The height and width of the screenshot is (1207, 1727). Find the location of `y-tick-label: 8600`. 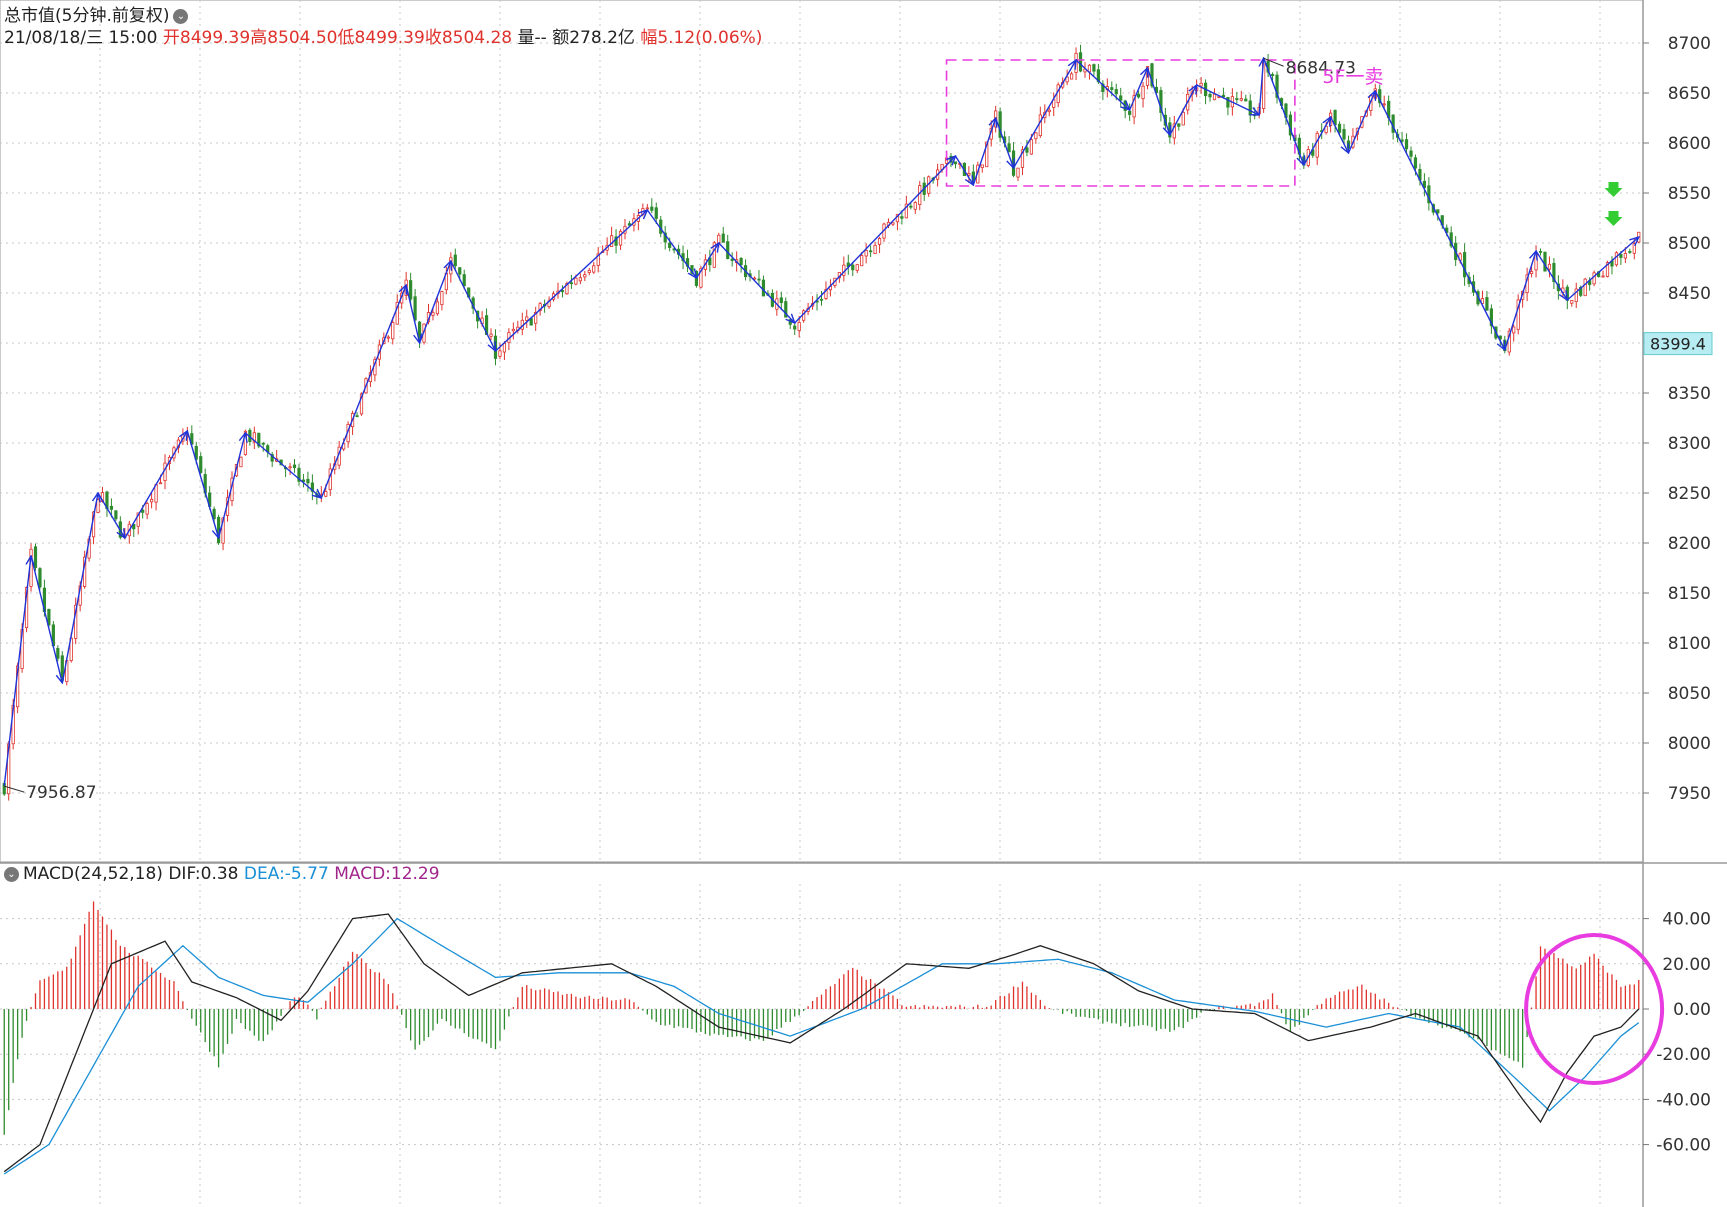

y-tick-label: 8600 is located at coordinates (1689, 144).